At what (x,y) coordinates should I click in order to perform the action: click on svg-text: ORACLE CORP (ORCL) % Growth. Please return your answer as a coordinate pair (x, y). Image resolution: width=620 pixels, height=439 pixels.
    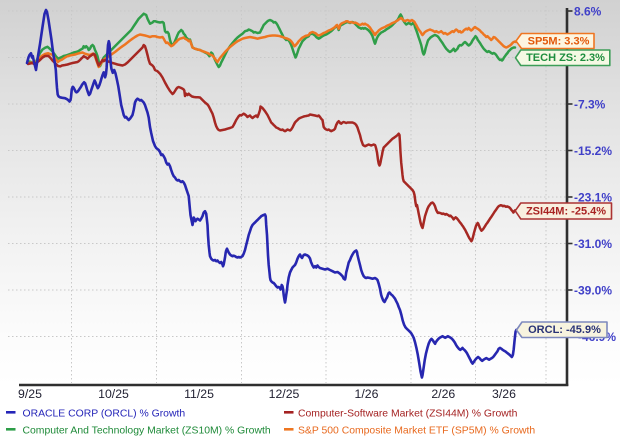
    Looking at the image, I should click on (104, 414).